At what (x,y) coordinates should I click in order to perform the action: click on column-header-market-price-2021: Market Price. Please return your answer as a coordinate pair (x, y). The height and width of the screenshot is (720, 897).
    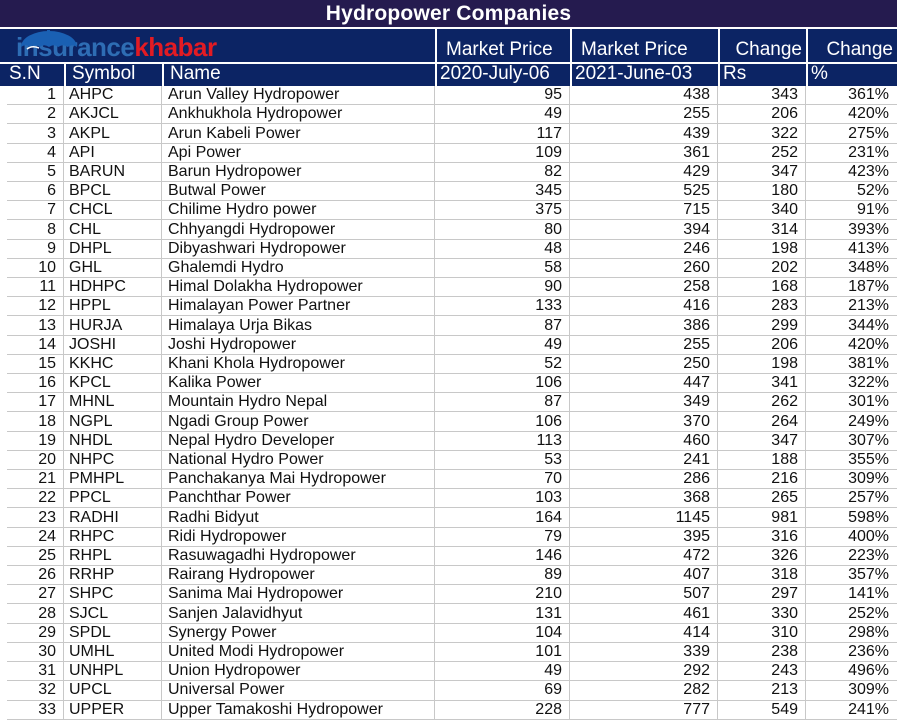
    Looking at the image, I should click on (644, 45).